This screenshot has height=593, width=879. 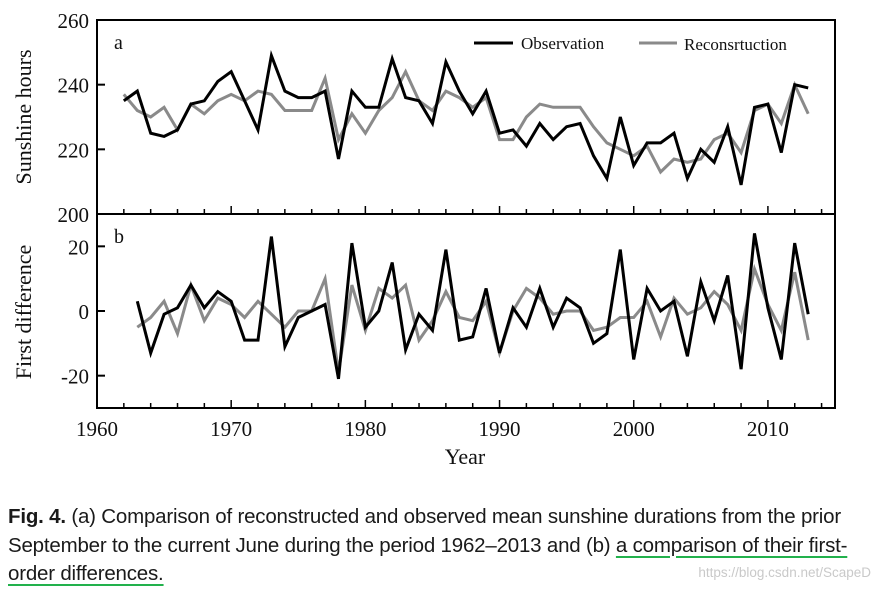 What do you see at coordinates (563, 43) in the screenshot?
I see `legend-observation-label: Observation` at bounding box center [563, 43].